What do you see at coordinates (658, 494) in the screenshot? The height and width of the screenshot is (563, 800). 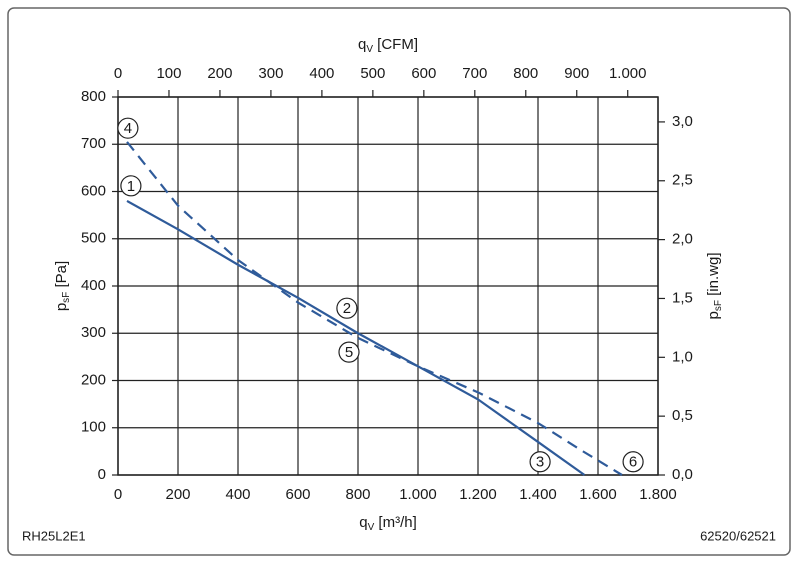 I see `x-tick-label: 1.800` at bounding box center [658, 494].